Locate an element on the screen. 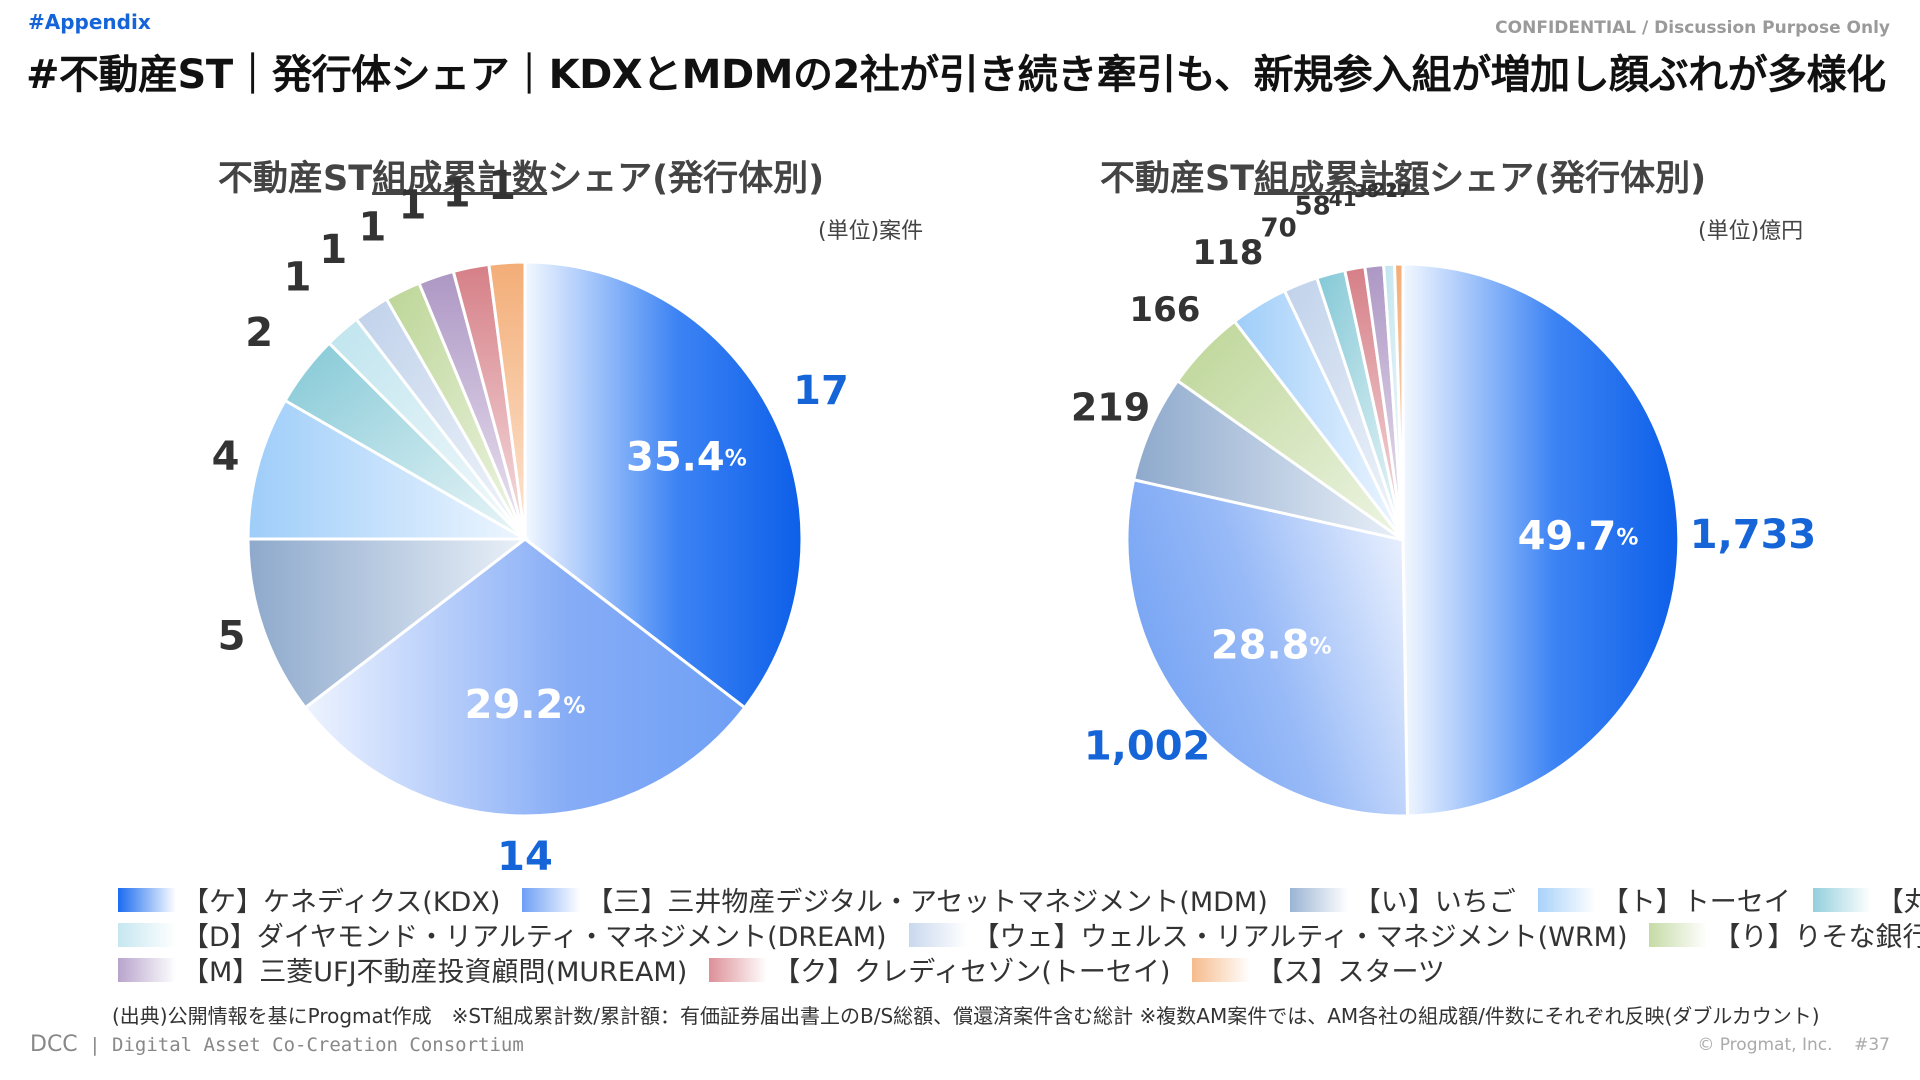 This screenshot has height=1080, width=1920. consortium-name: Digital Asset Co-Creation Consortium is located at coordinates (318, 1045).